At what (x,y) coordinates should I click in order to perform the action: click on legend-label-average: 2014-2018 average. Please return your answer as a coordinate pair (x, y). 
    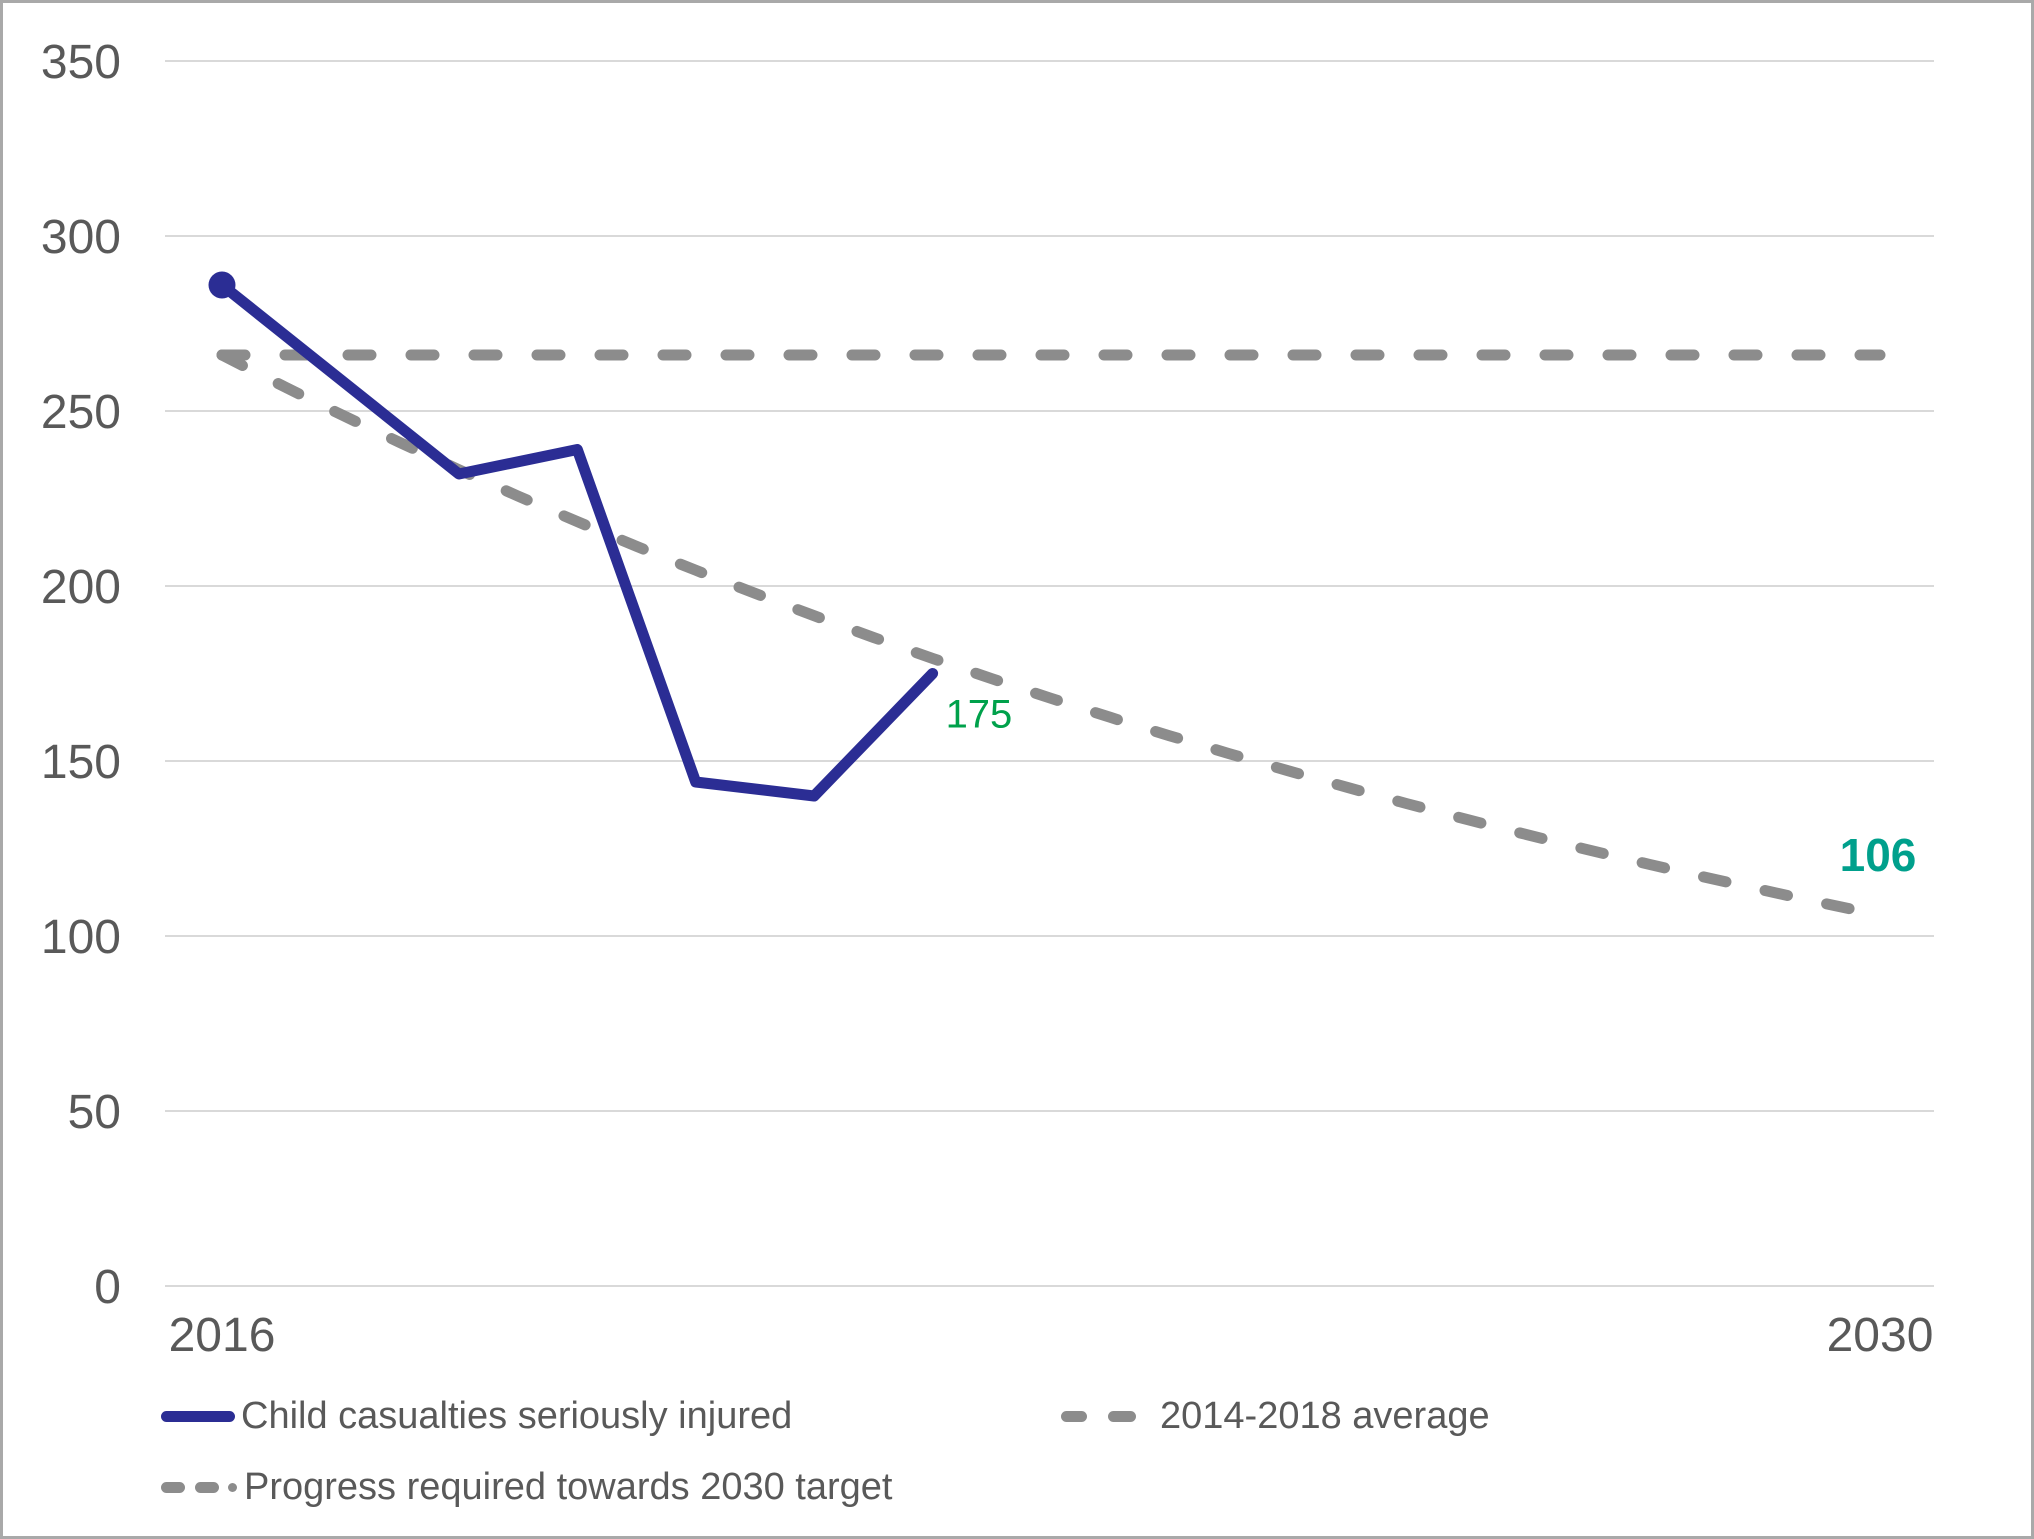
    Looking at the image, I should click on (1325, 1416).